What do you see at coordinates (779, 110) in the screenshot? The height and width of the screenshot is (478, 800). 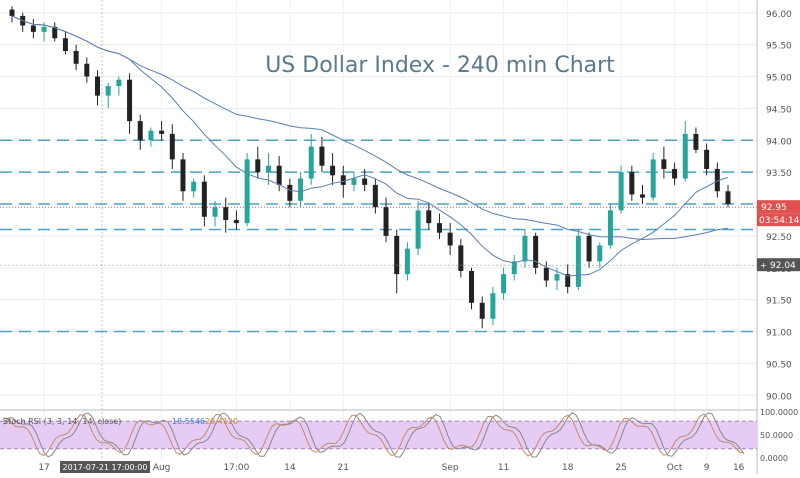 I see `y-tick-label: 94.50` at bounding box center [779, 110].